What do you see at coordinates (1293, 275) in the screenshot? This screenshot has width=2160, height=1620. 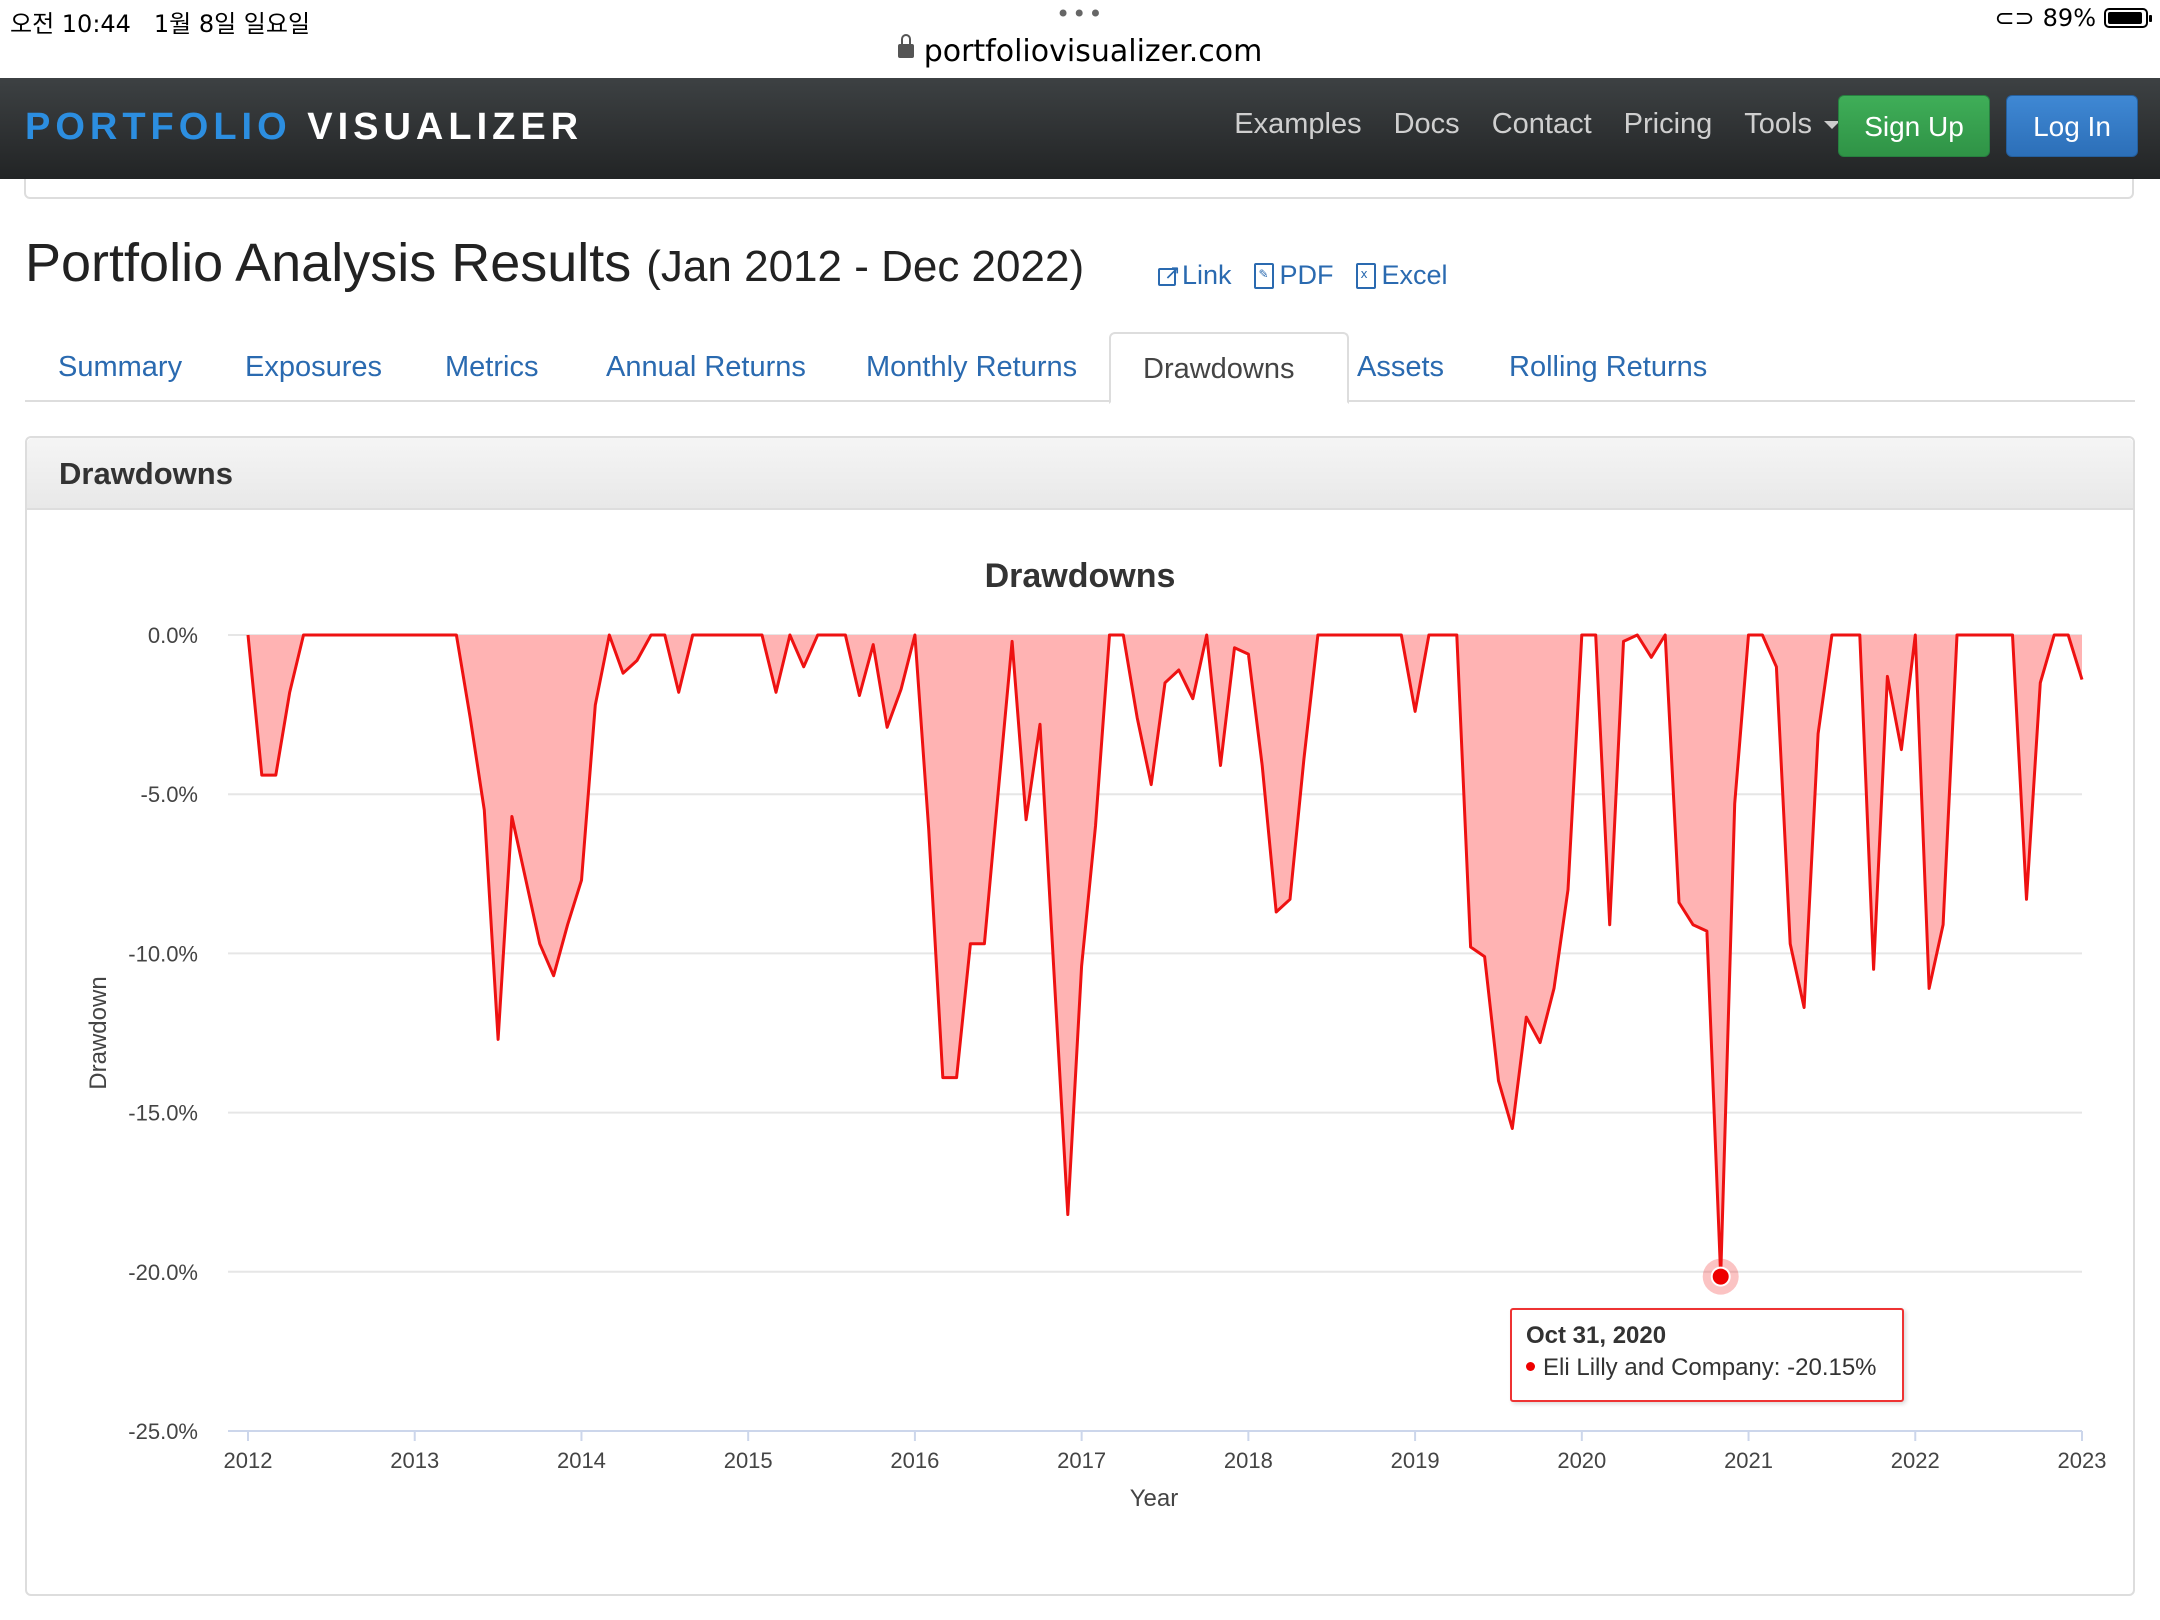 I see `pdf-link: PDF` at bounding box center [1293, 275].